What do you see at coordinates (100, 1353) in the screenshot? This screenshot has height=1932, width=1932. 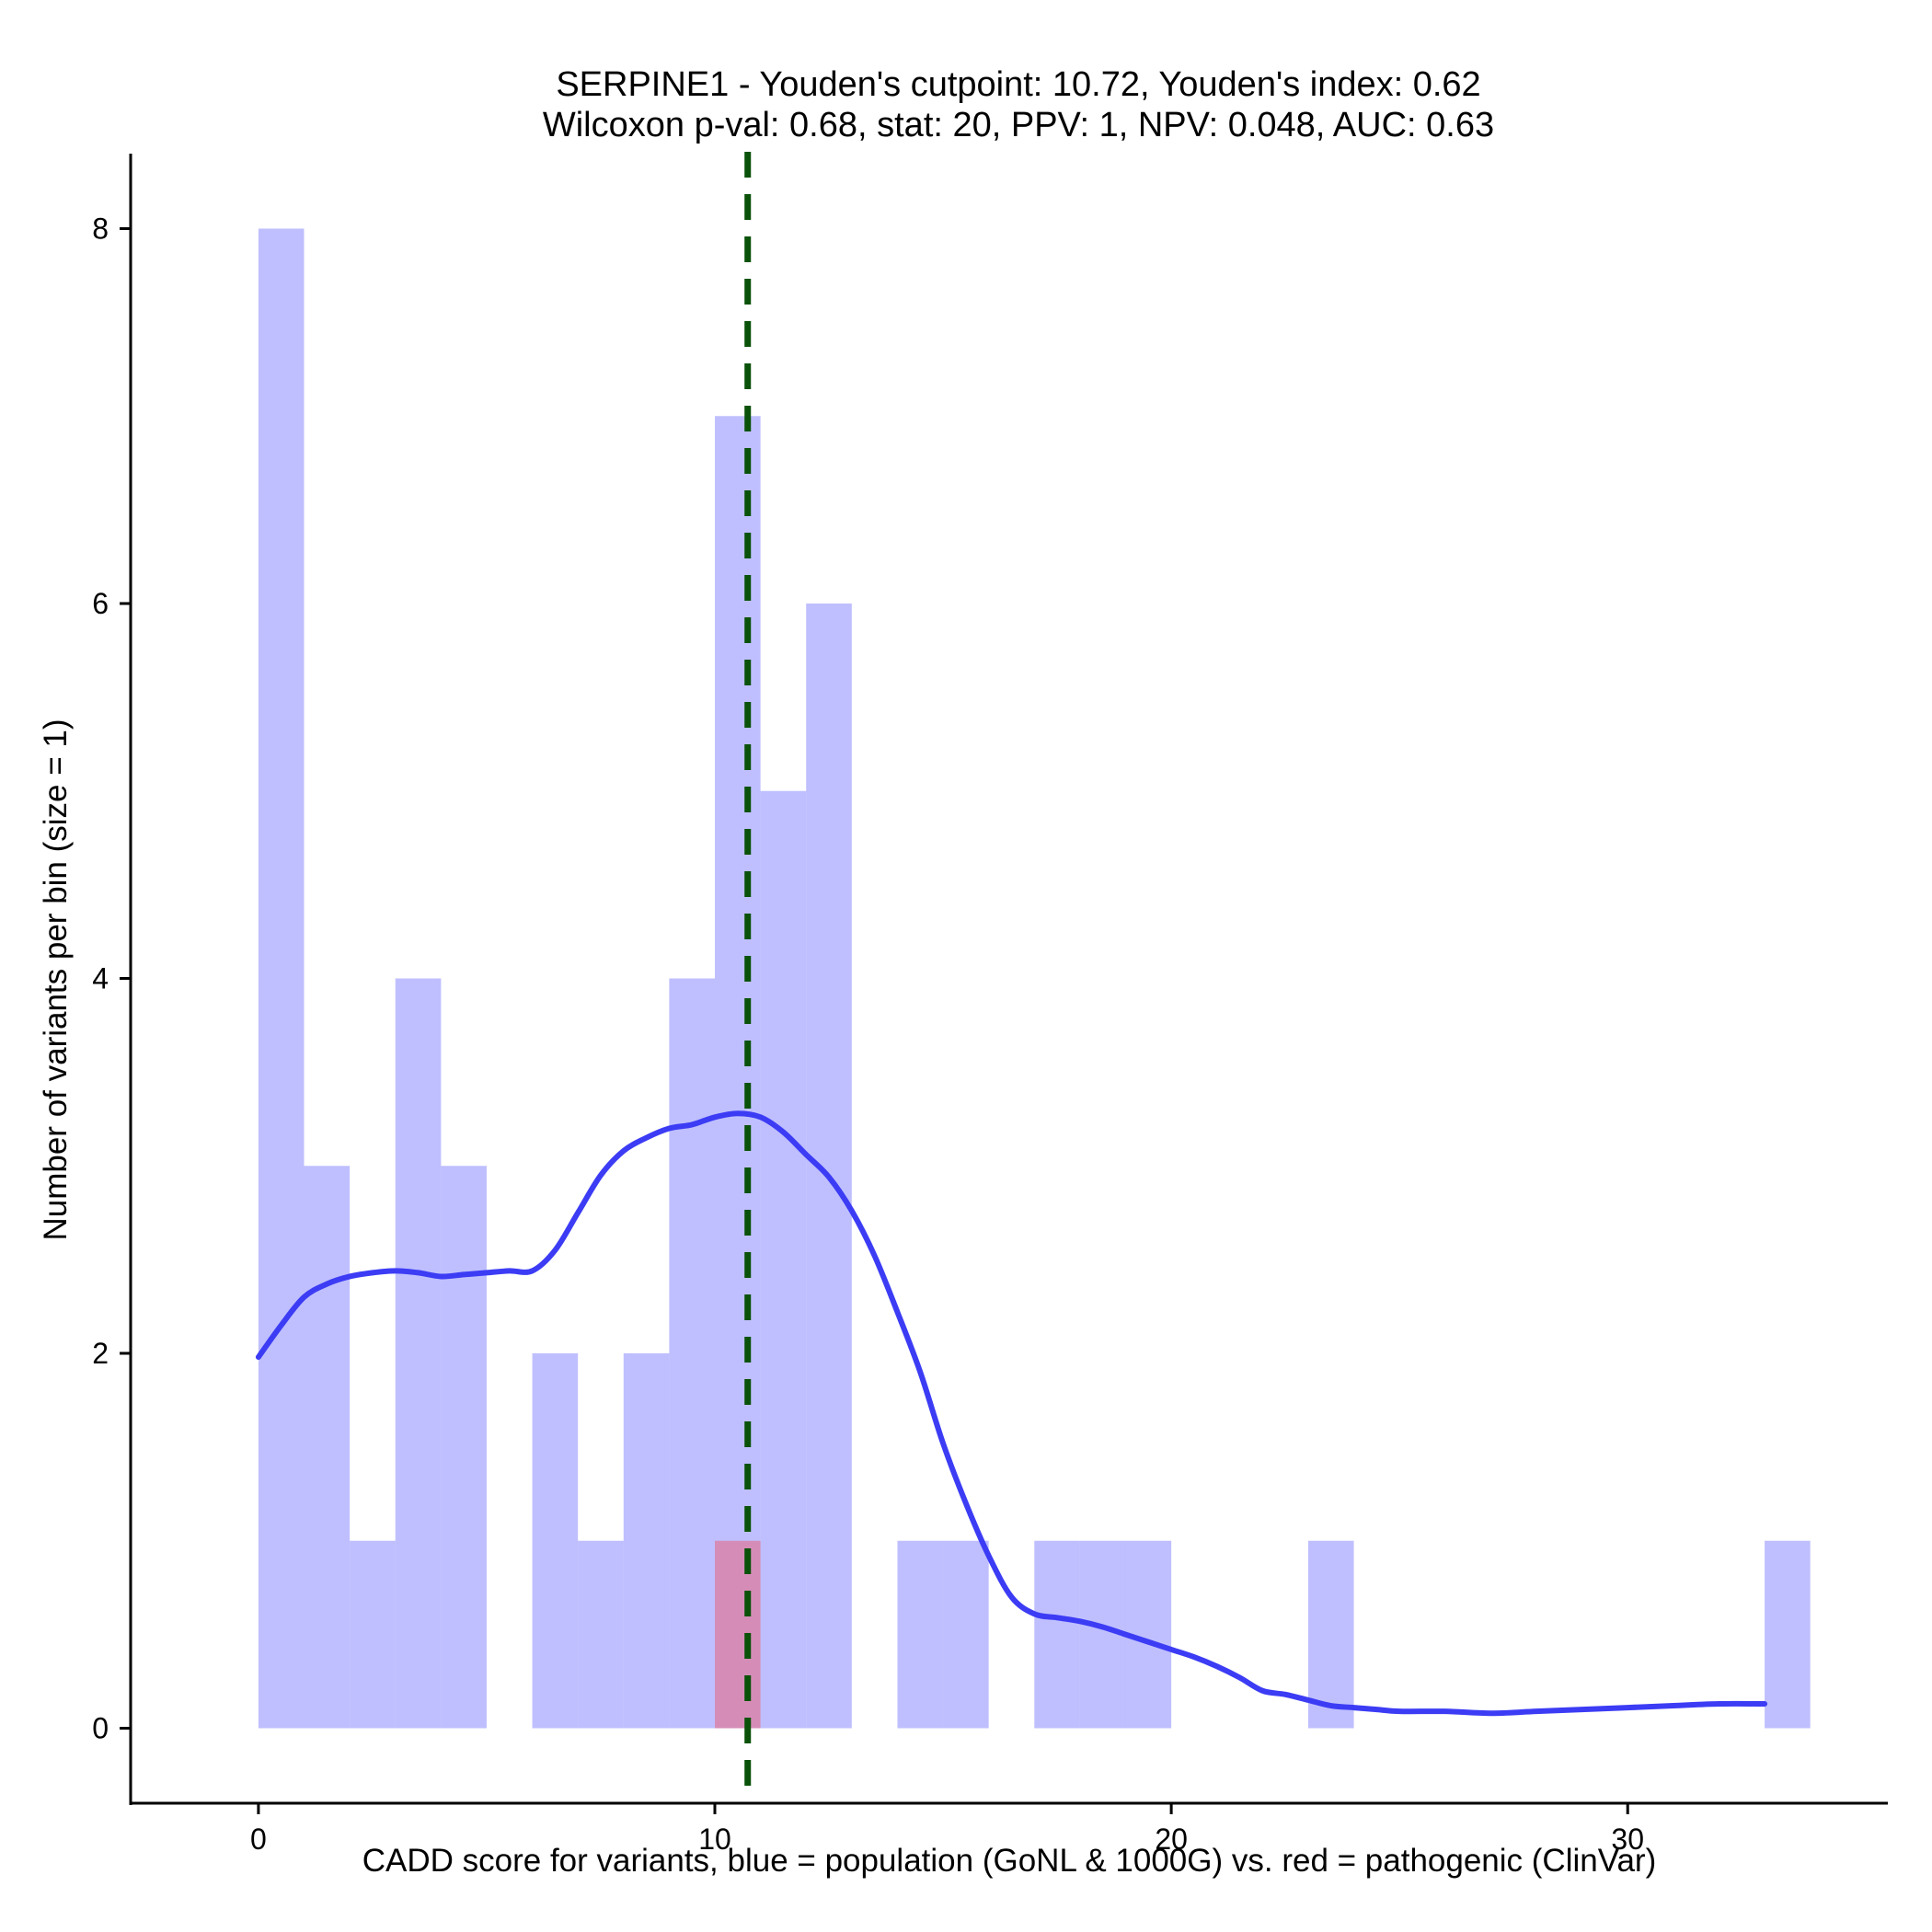 I see `y-tick-label-1: 2` at bounding box center [100, 1353].